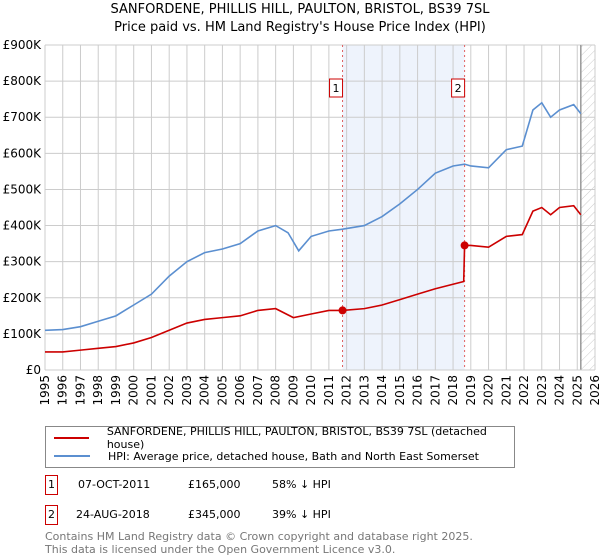  Describe the element at coordinates (151, 390) in the screenshot. I see `x-tick-label: 2001` at that location.